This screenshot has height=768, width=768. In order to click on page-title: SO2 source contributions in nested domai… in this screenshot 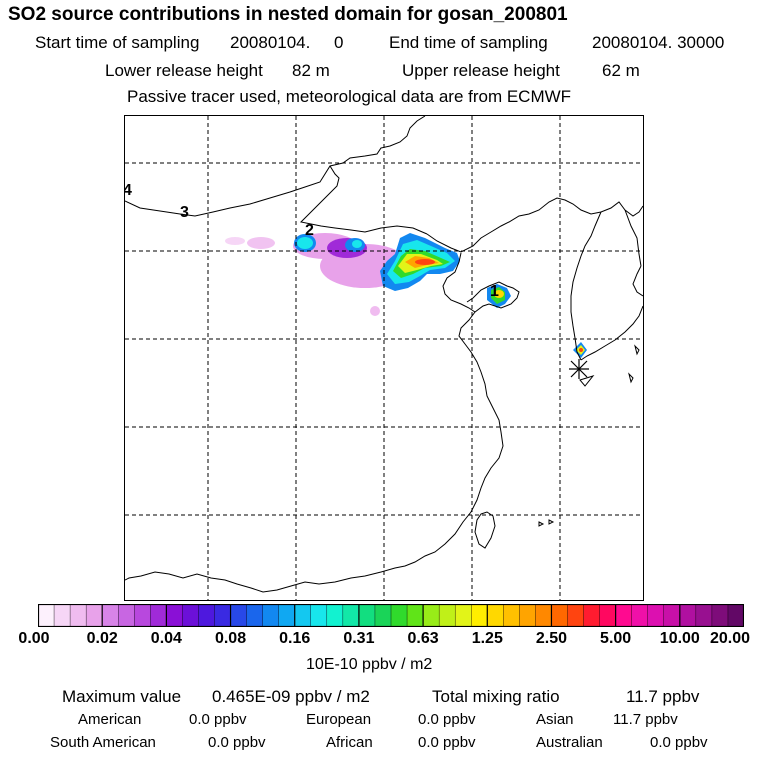, I will do `click(288, 14)`.